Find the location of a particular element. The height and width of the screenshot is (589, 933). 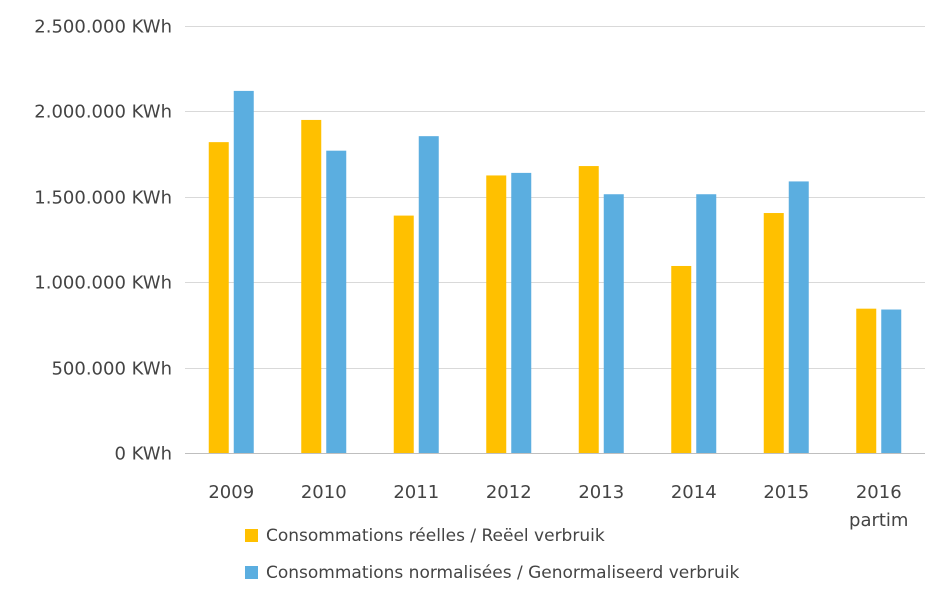

x-axis-category-labels: 2009 2010 2011 2012 2013 2014 2015 2016 partim is located at coordinates (558, 506).